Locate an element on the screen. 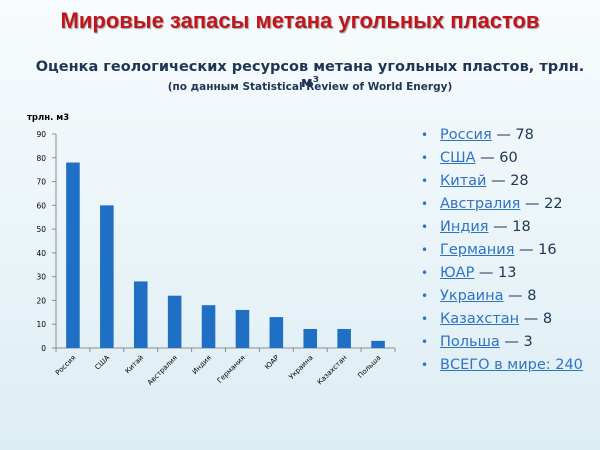  x-tick-label: Германия is located at coordinates (231, 369).